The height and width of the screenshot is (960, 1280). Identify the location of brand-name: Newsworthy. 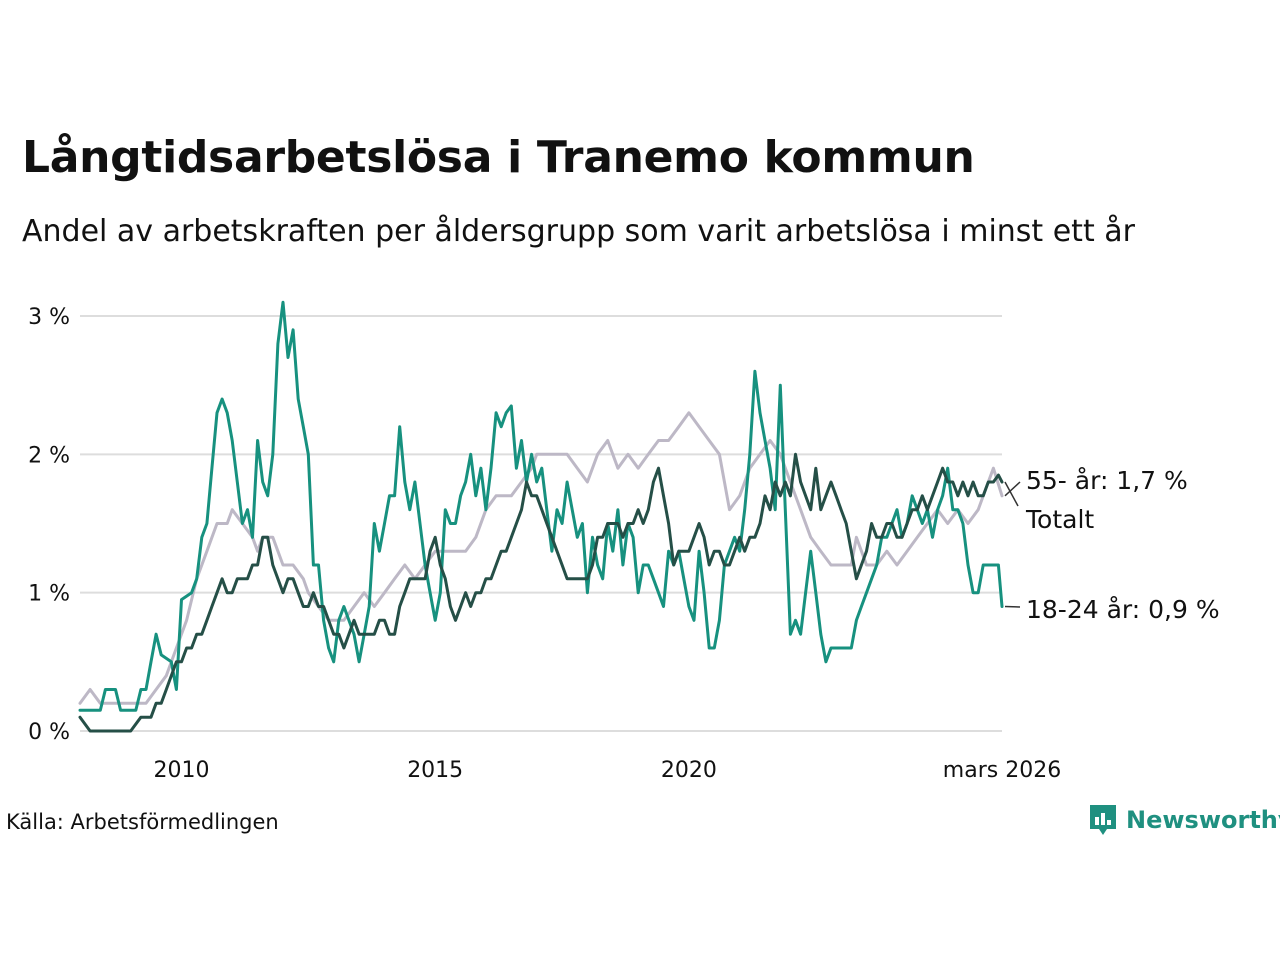
(1203, 820).